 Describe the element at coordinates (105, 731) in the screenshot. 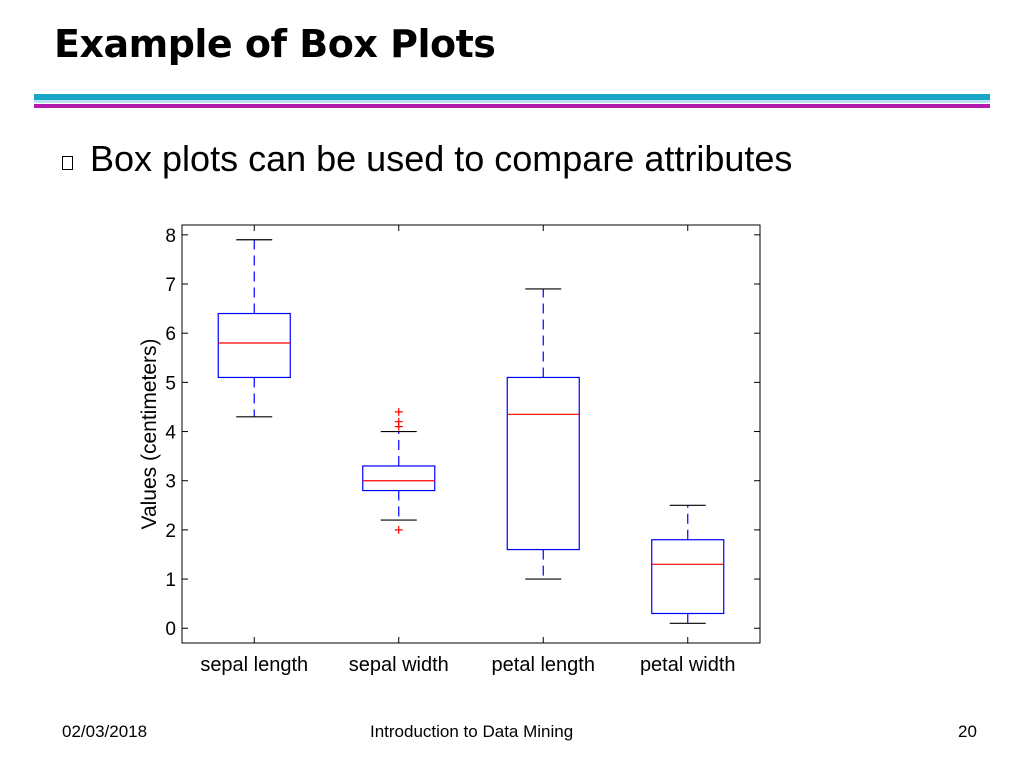

I see `footer-date: 02/03/2018` at that location.